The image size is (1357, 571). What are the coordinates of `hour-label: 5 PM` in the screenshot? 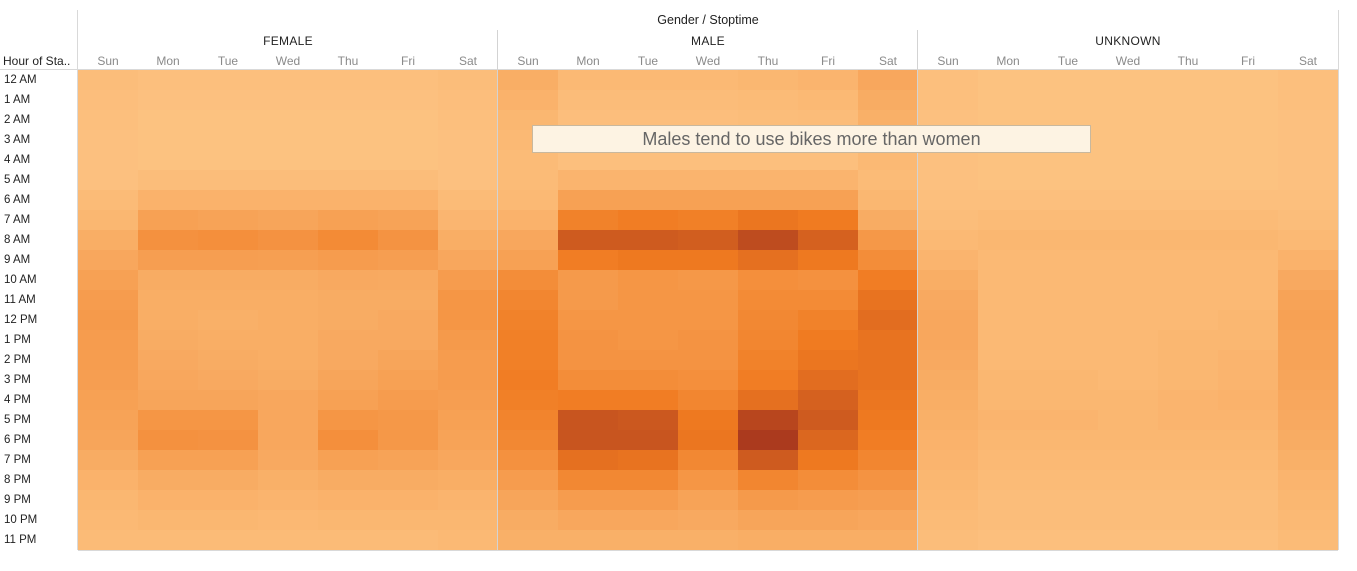 It's located at (17, 420).